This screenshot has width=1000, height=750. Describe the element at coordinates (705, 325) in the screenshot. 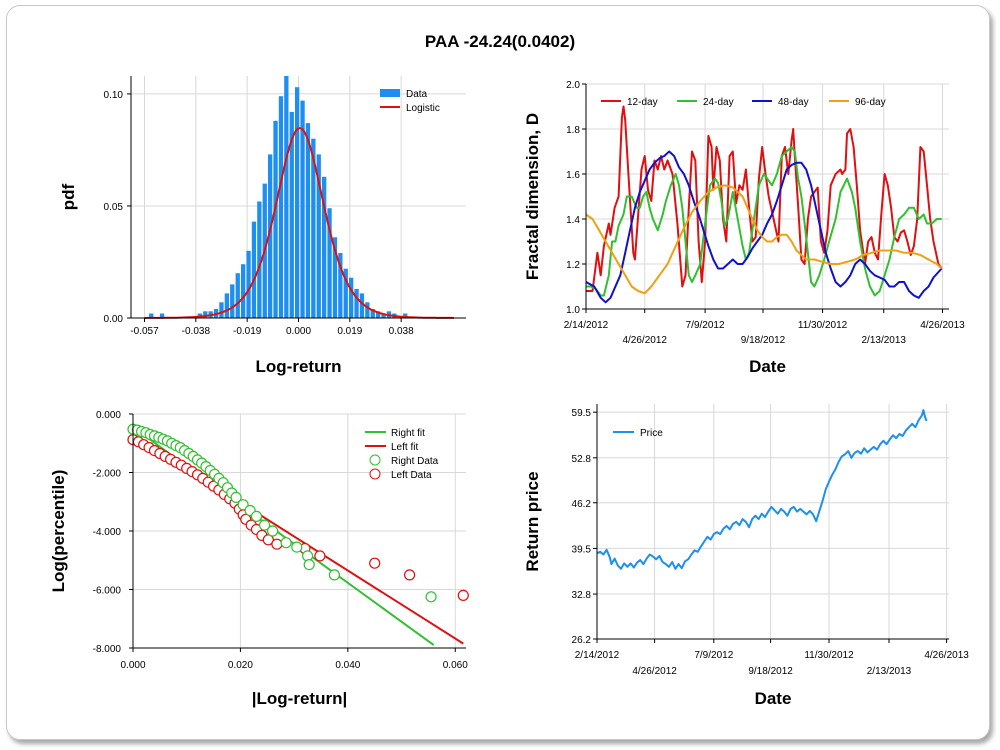

I see `x-tick-label: 7/9/2012` at that location.